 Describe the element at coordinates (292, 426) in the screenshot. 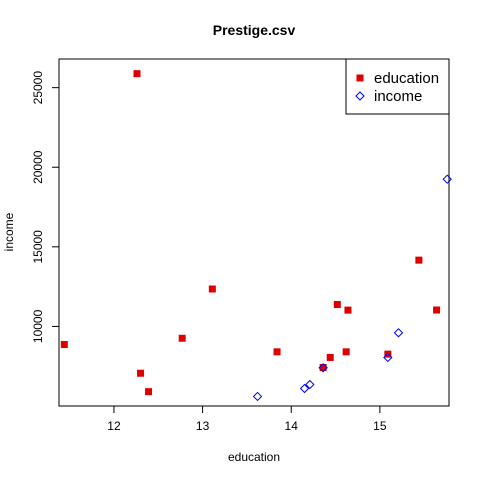

I see `x-tick-label: 14` at that location.